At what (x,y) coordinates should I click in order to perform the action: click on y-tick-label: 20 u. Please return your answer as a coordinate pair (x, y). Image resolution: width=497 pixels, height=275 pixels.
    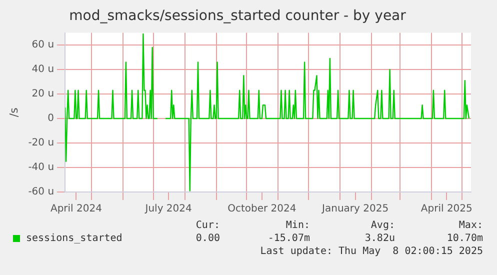
    Looking at the image, I should click on (43, 94).